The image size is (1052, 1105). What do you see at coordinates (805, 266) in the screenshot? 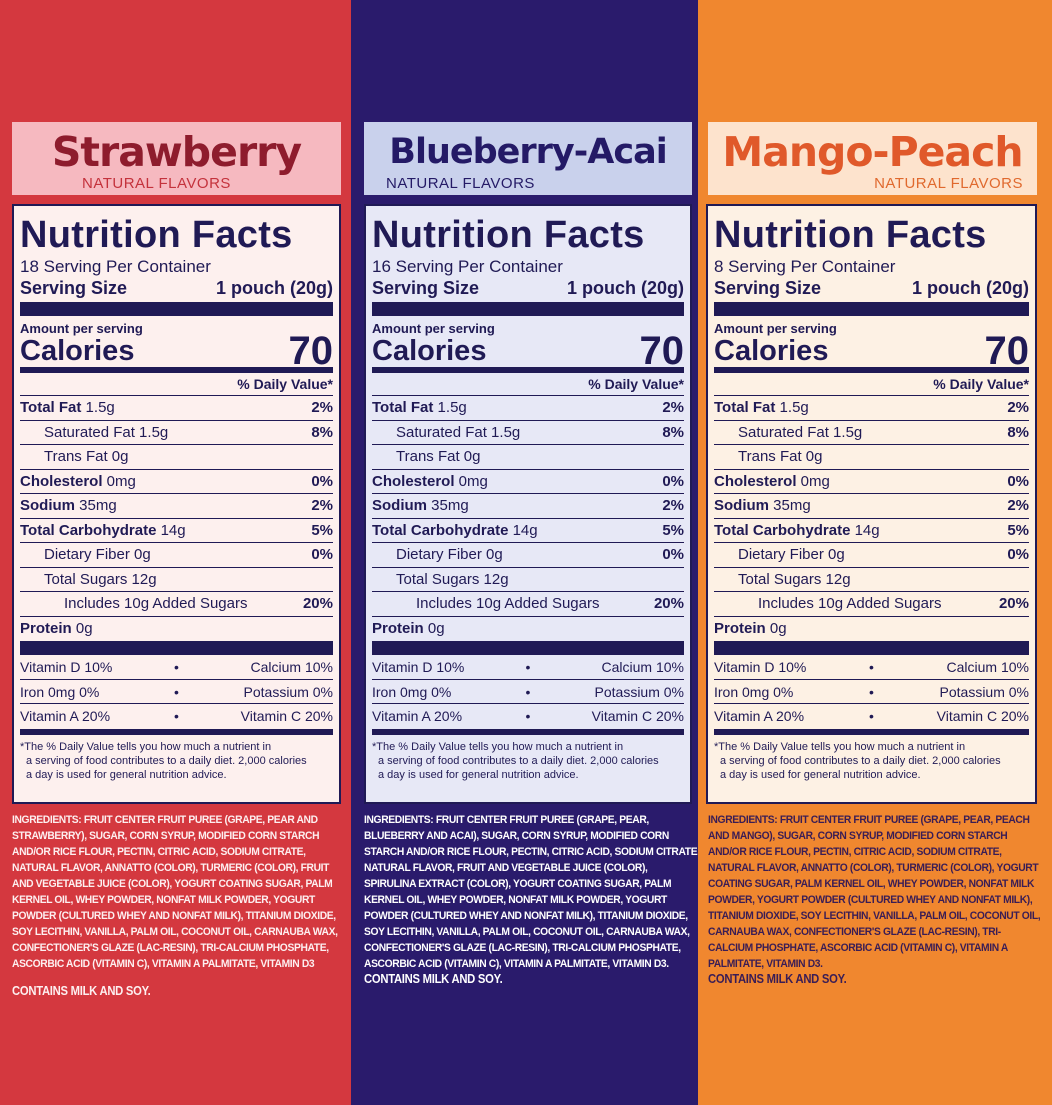
I see `servings-per-container: 8 Serving Per Container` at bounding box center [805, 266].